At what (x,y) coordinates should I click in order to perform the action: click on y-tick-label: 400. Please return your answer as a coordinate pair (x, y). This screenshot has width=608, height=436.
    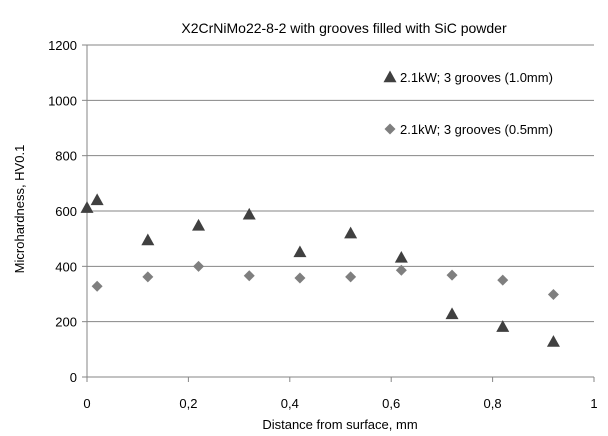
    Looking at the image, I should click on (66, 266).